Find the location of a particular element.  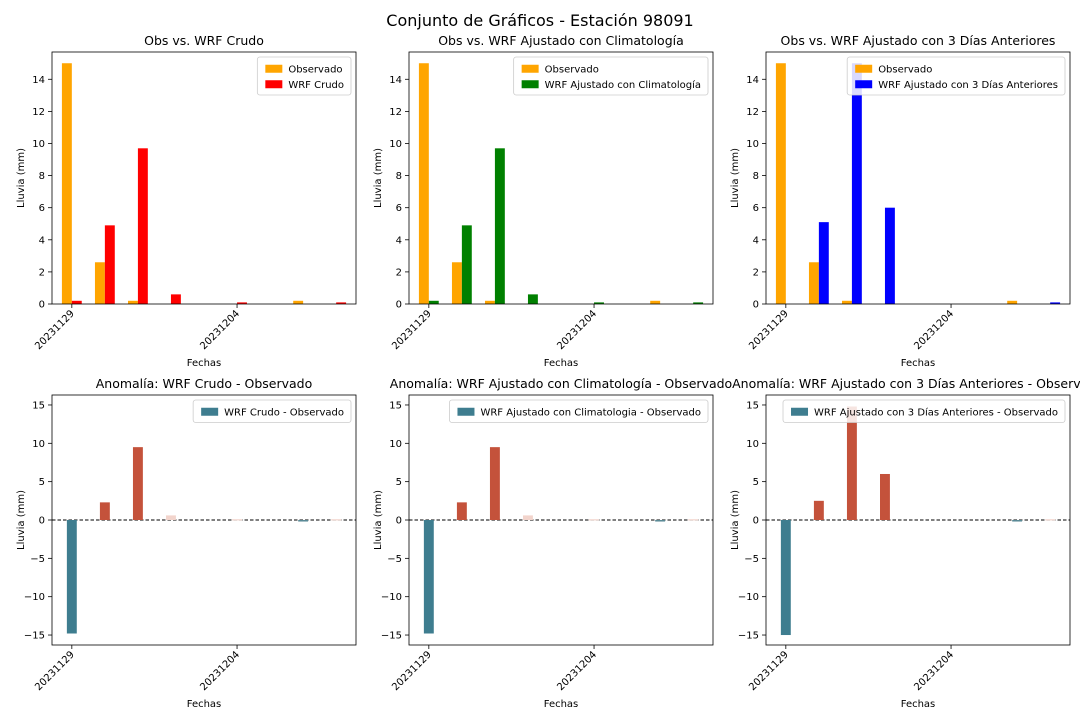

y-tick-label: 15 is located at coordinates (752, 405).